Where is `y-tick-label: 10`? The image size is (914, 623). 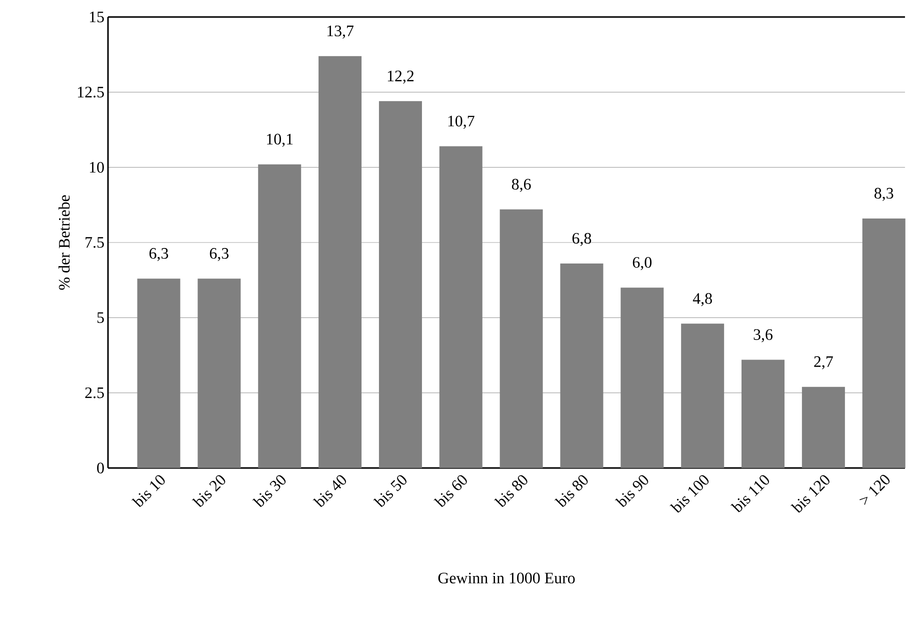
y-tick-label: 10 is located at coordinates (97, 167).